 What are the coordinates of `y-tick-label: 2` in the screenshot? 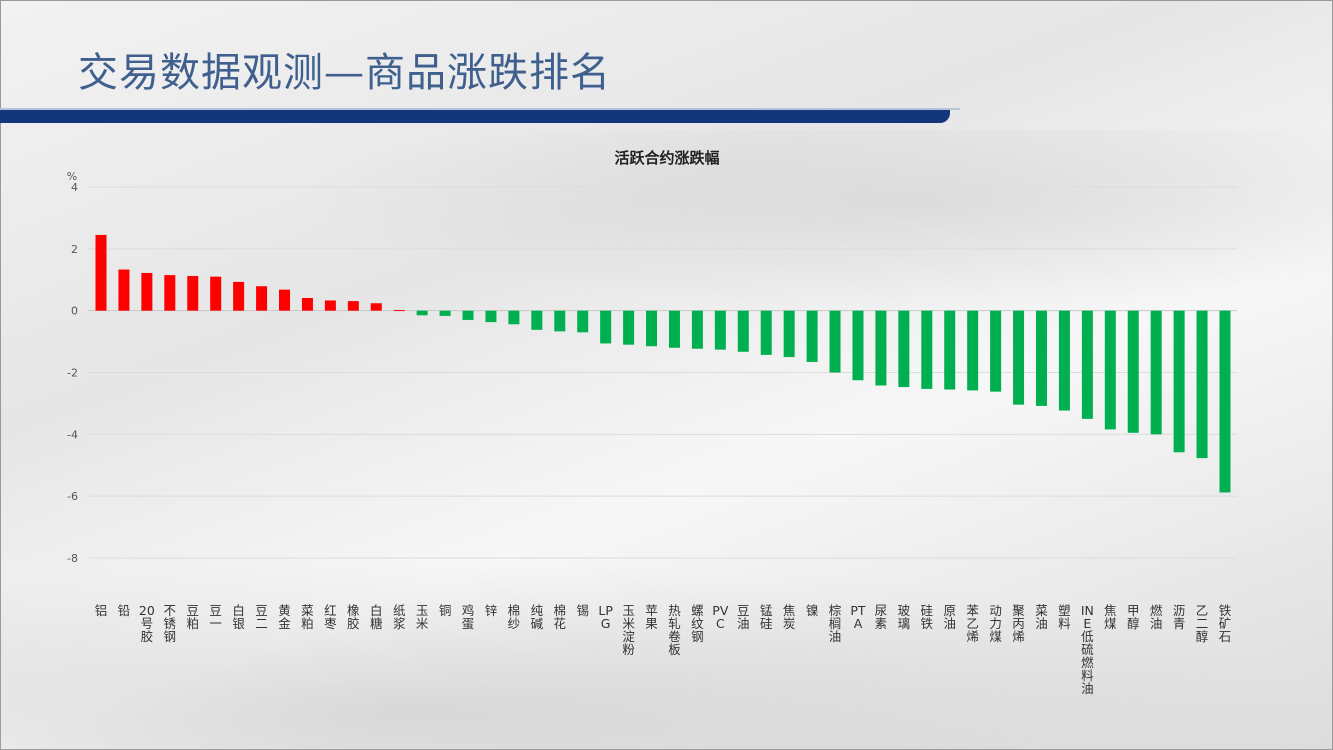 It's located at (74, 249).